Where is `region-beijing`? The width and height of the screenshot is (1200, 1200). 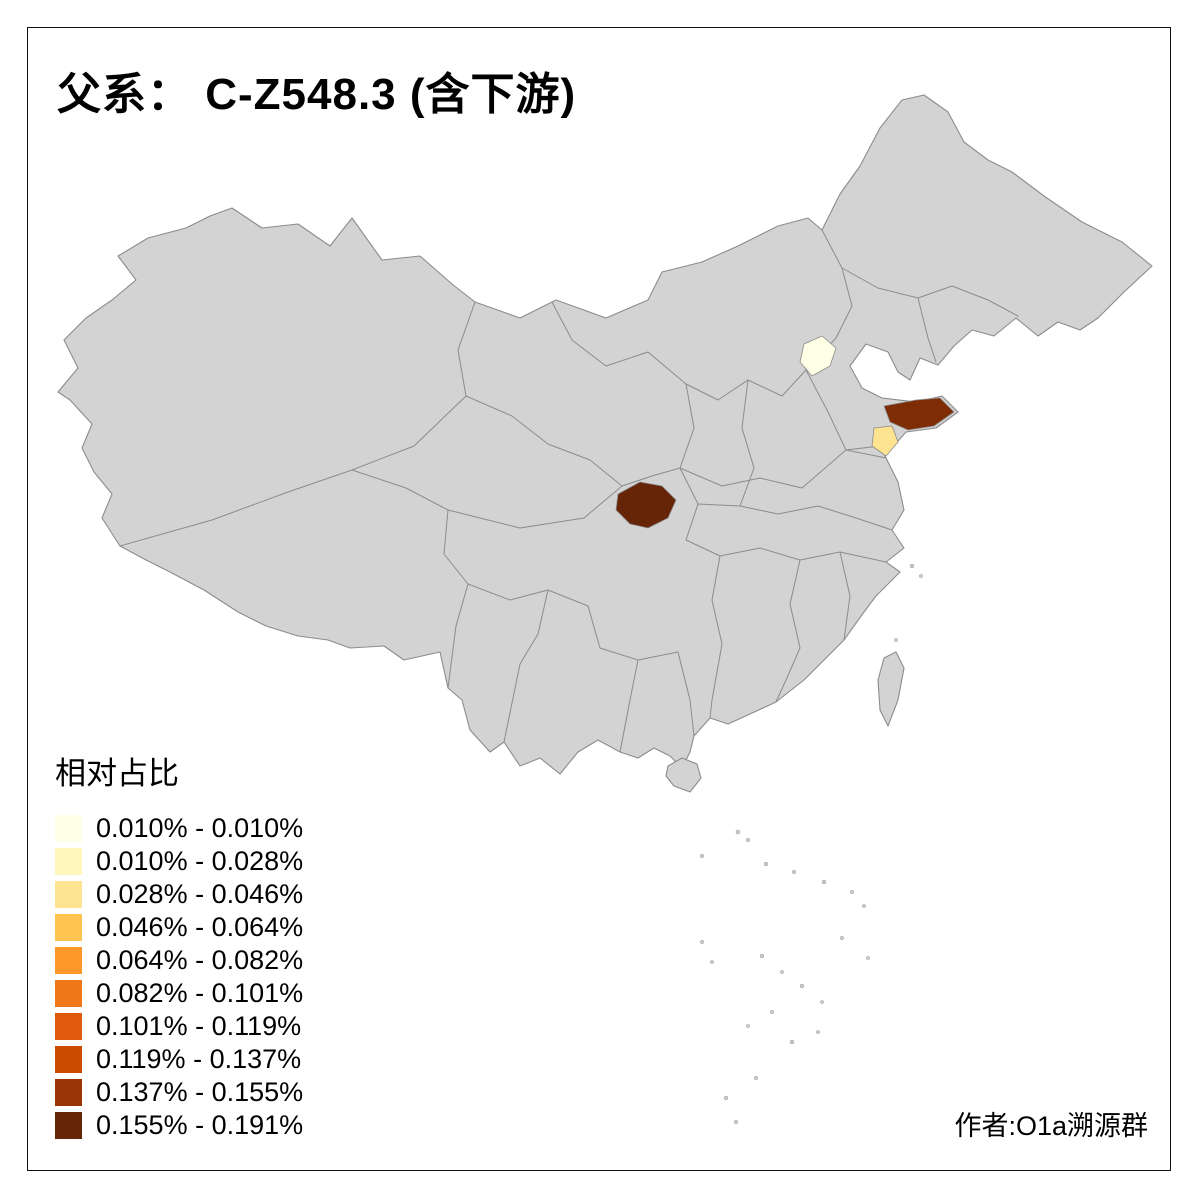 region-beijing is located at coordinates (818, 356).